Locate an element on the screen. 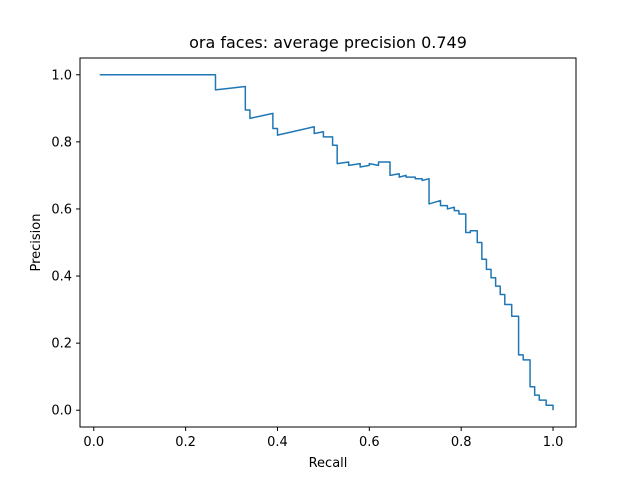 The height and width of the screenshot is (480, 640). x-tick-label: 1.0 is located at coordinates (553, 442).